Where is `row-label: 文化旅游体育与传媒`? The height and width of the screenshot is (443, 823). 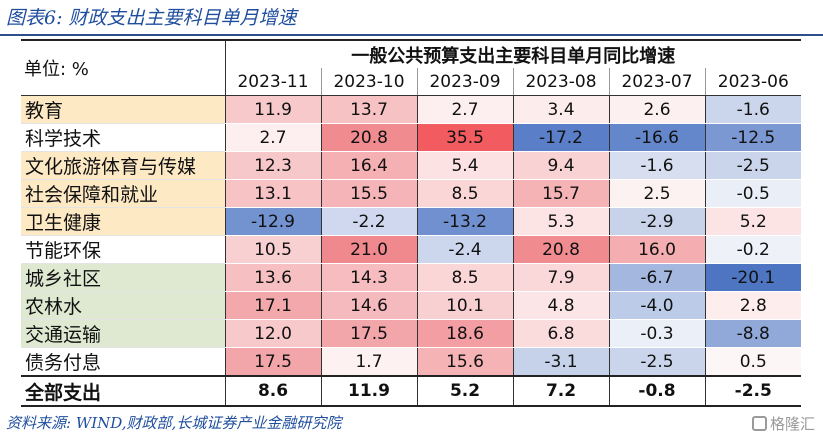 row-label: 文化旅游体育与传媒 is located at coordinates (123, 165).